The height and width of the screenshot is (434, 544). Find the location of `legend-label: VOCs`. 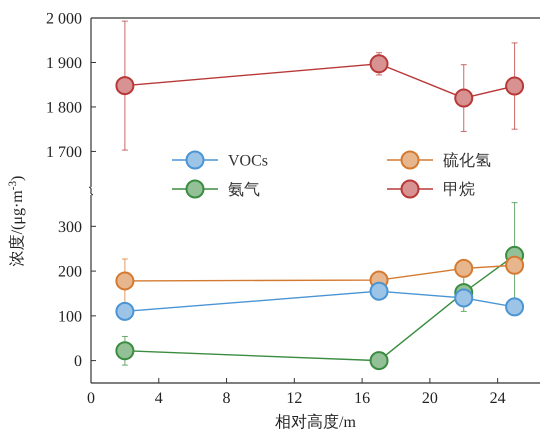

legend-label: VOCs is located at coordinates (248, 161).